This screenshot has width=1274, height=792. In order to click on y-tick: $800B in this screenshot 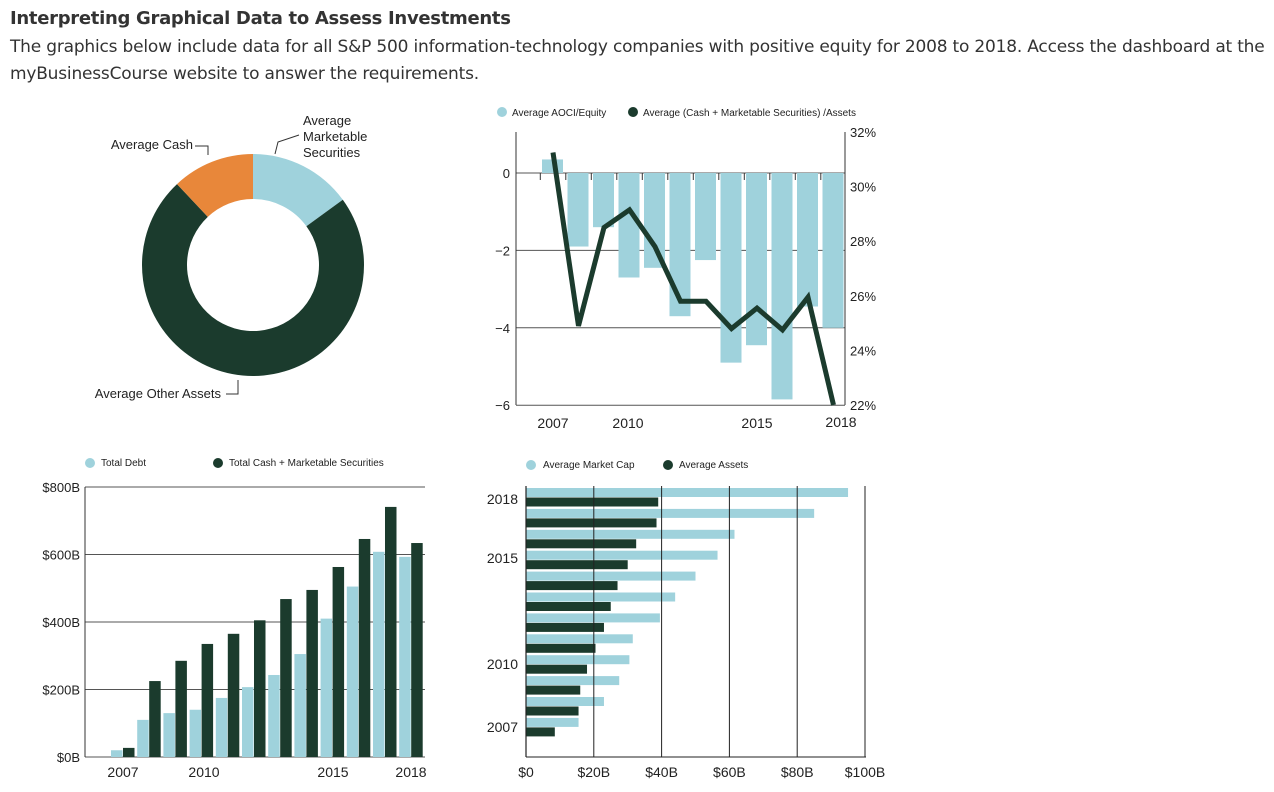, I will do `click(61, 487)`.